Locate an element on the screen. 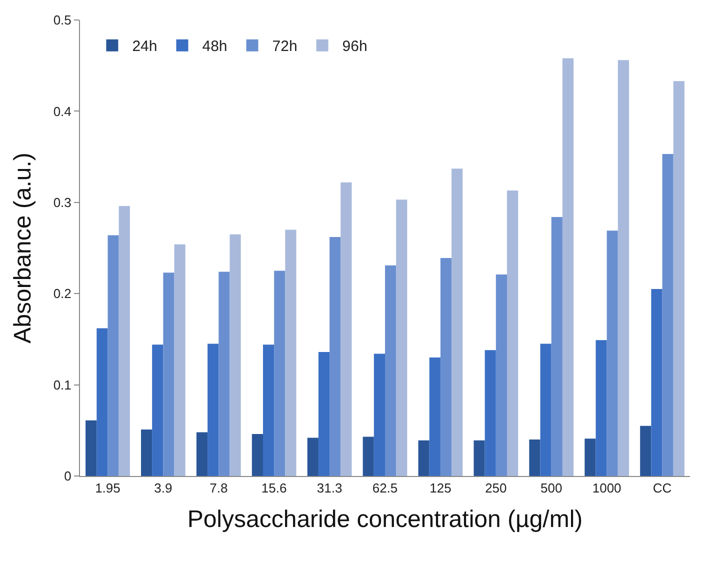 The image size is (705, 566). x-tick-label: 1000 is located at coordinates (607, 488).